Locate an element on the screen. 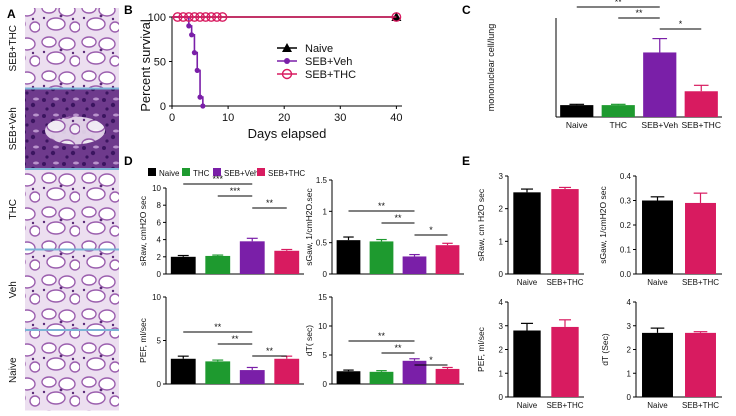 This screenshot has height=416, width=736. x-tick-label: 0 is located at coordinates (172, 118).